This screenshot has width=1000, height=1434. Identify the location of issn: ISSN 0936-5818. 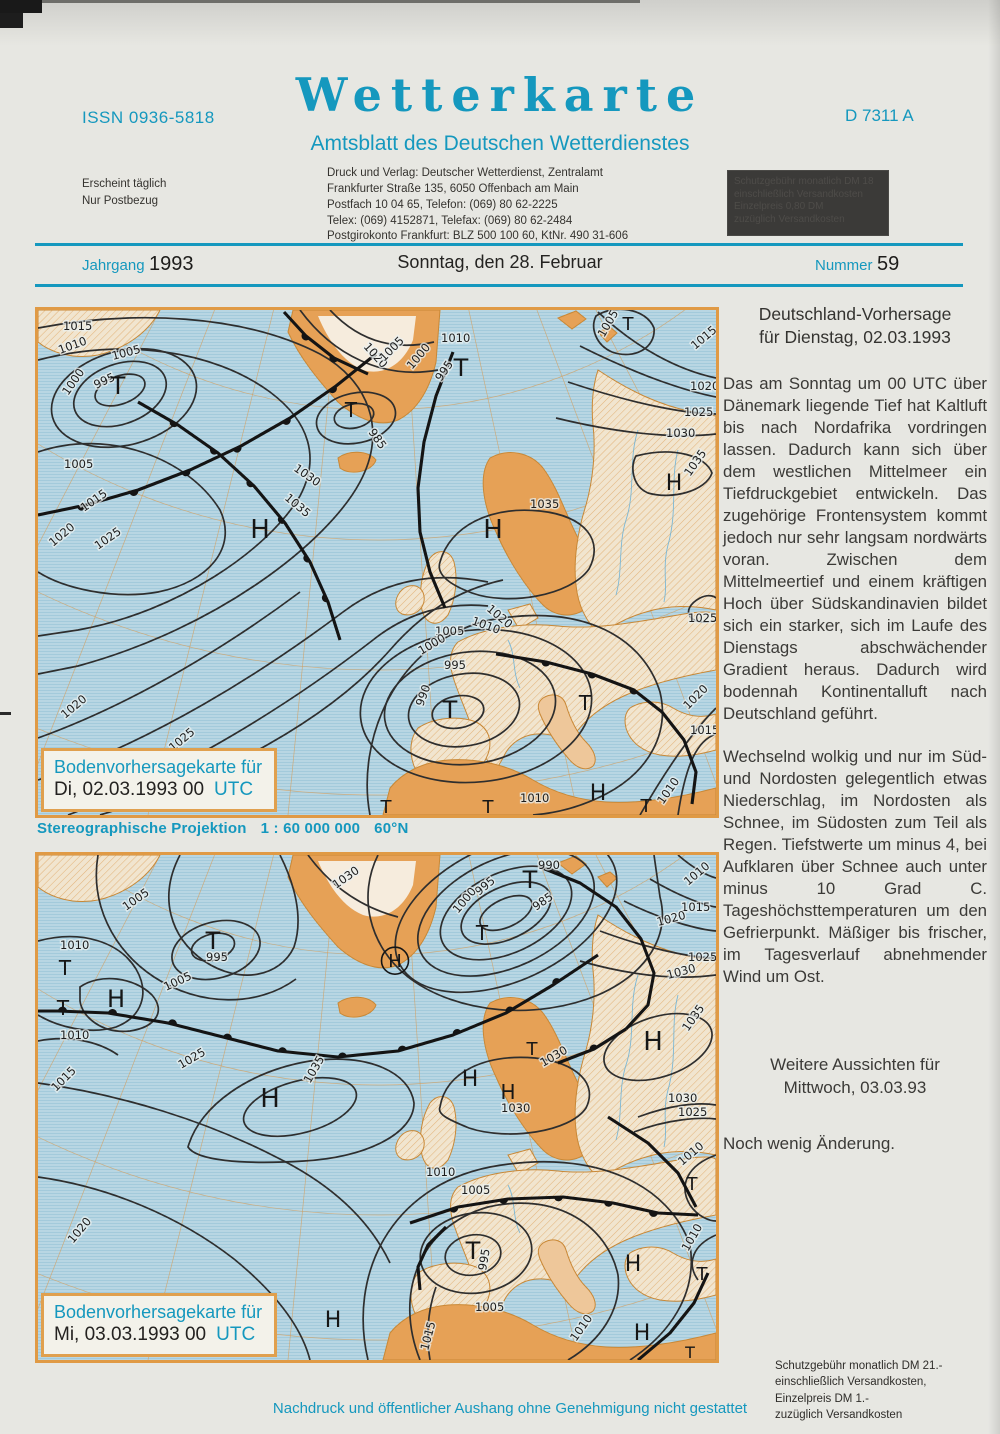
(148, 117).